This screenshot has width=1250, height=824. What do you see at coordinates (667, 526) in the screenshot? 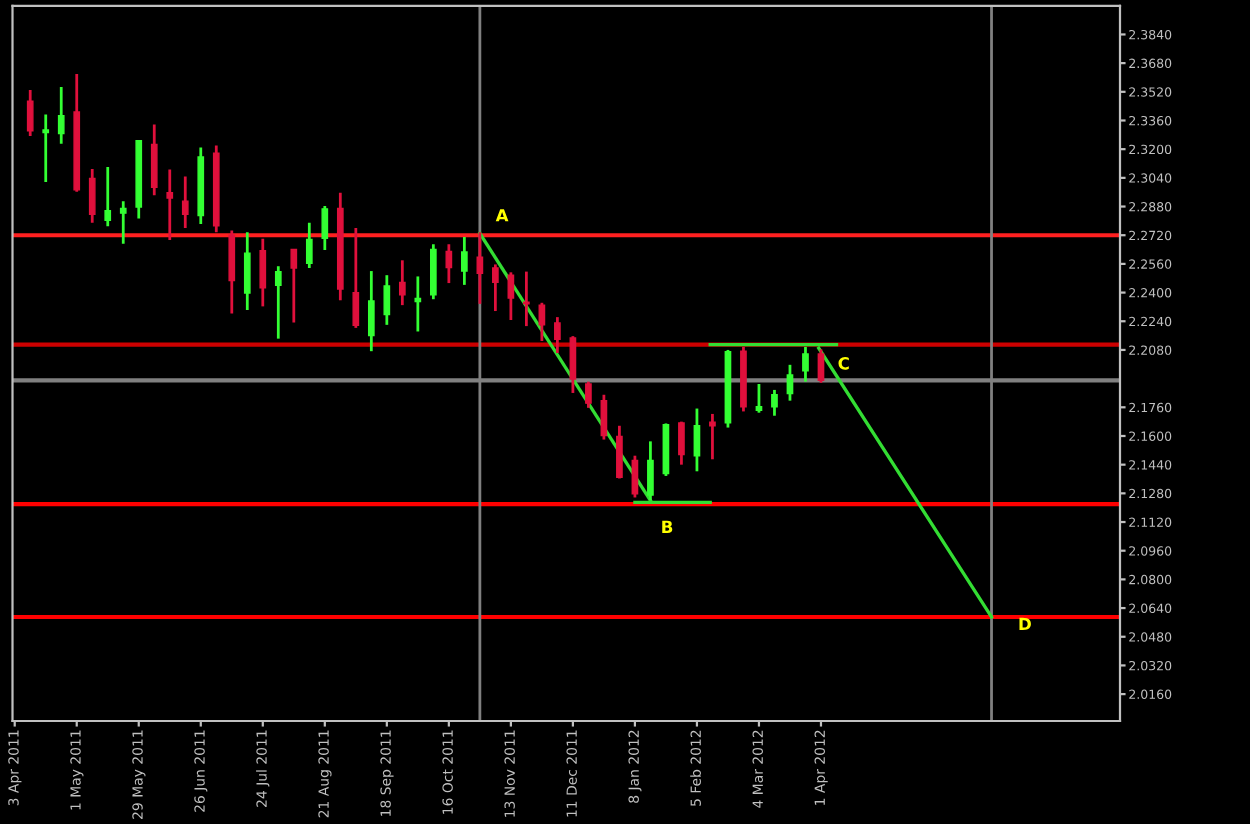
I see `annotation: B` at bounding box center [667, 526].